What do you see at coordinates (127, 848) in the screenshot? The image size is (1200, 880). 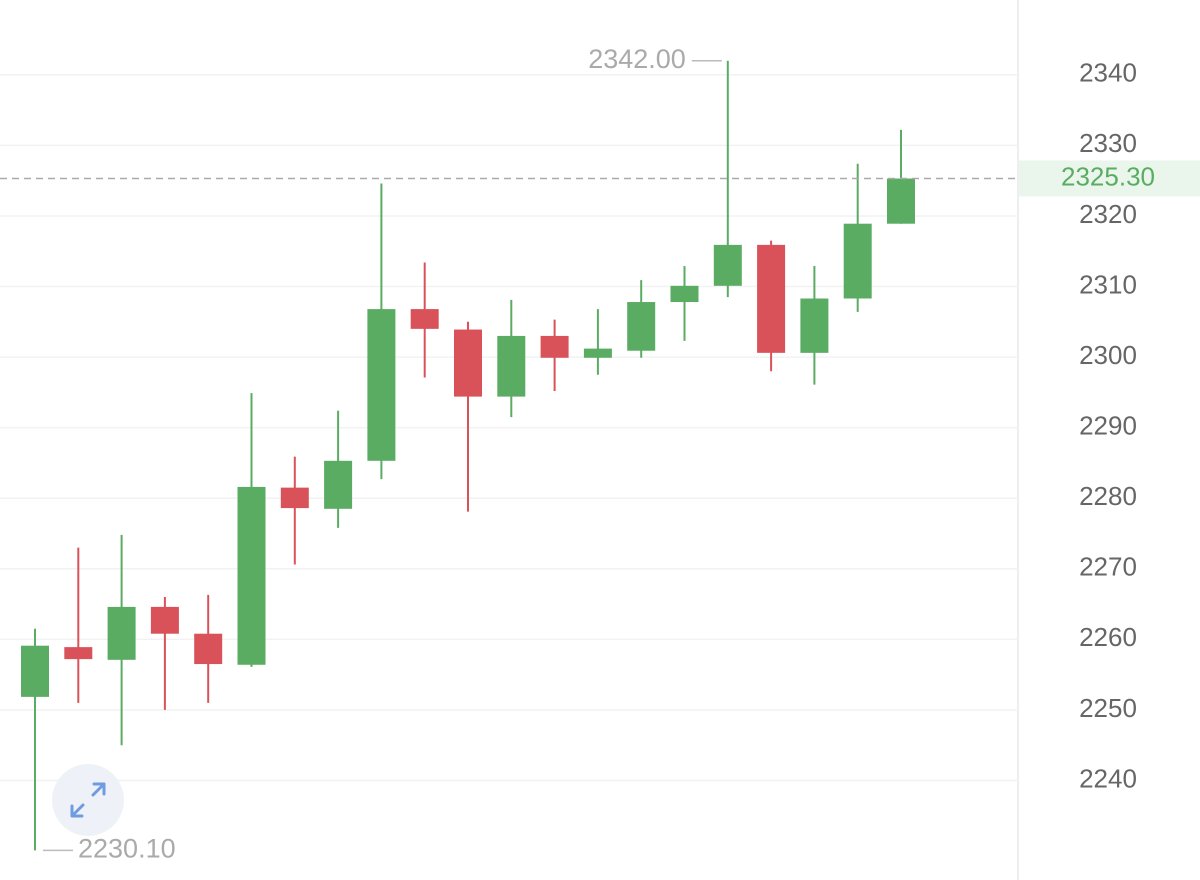 I see `low-label: 2230.10` at bounding box center [127, 848].